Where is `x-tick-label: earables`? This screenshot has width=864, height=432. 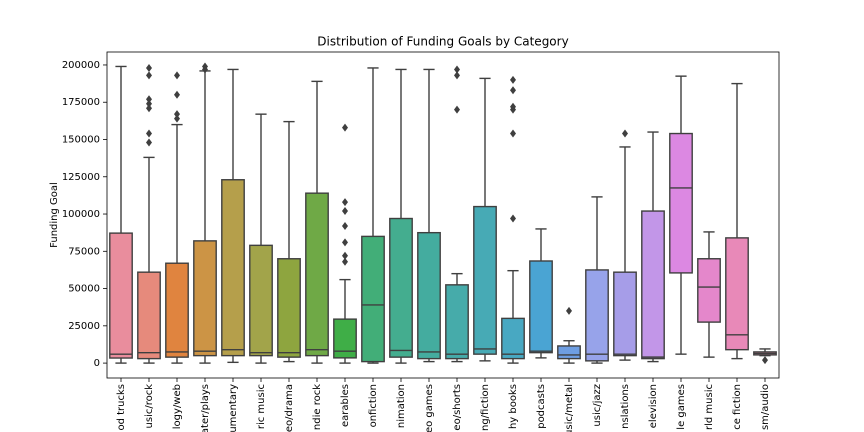
x-tick-label: earables is located at coordinates (345, 405).